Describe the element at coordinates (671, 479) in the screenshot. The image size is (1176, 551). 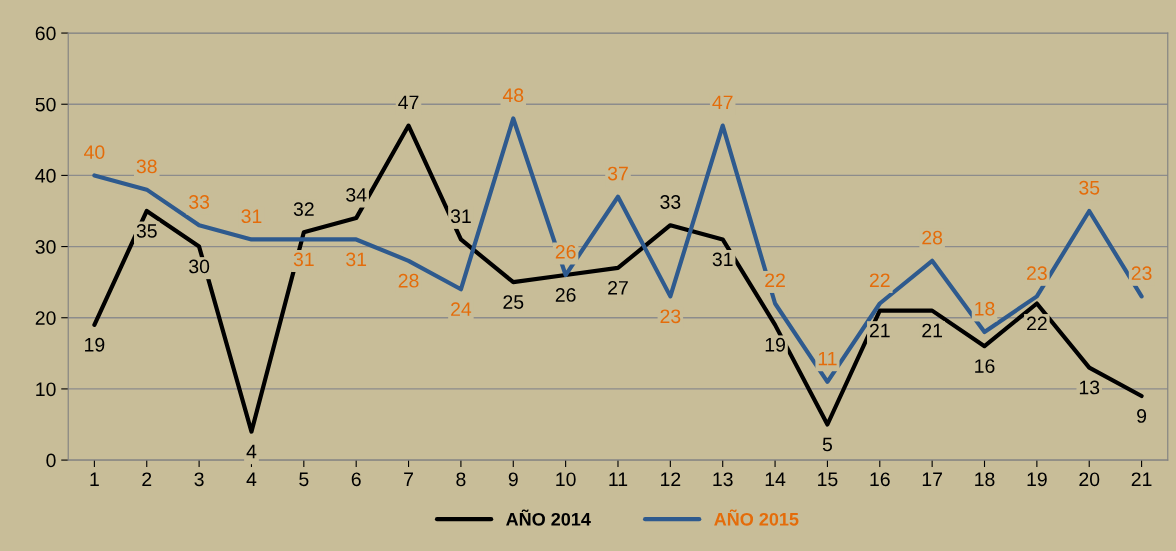
I see `x-tick-label: 12` at that location.